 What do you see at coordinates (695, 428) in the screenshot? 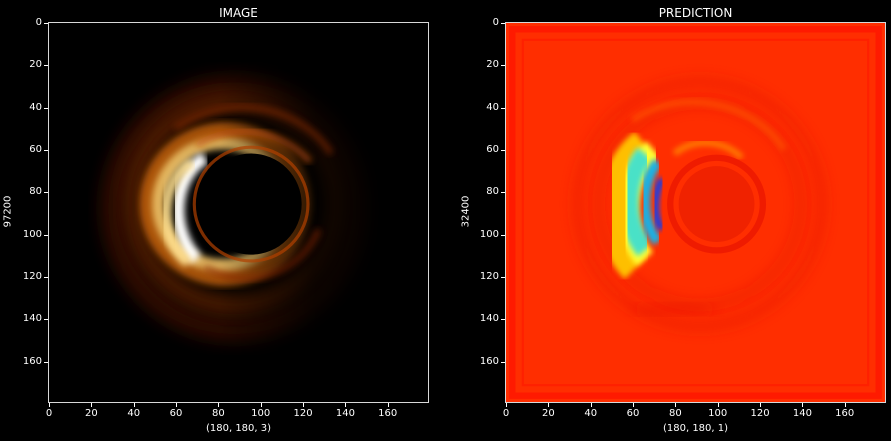
I see `prediction-xlabel: (180, 180, 1)` at bounding box center [695, 428].